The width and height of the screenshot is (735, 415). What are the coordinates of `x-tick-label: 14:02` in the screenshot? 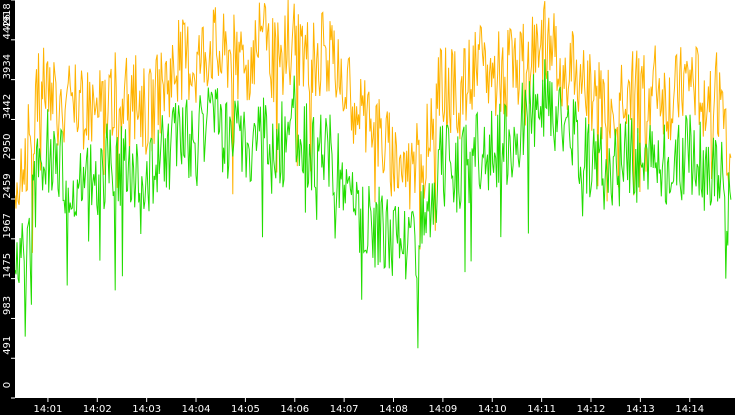 It's located at (97, 409).